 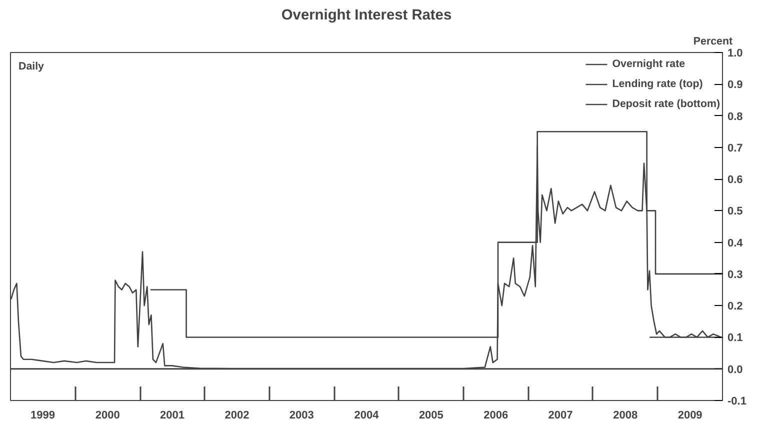 I want to click on annotation: Daily, so click(x=31, y=66).